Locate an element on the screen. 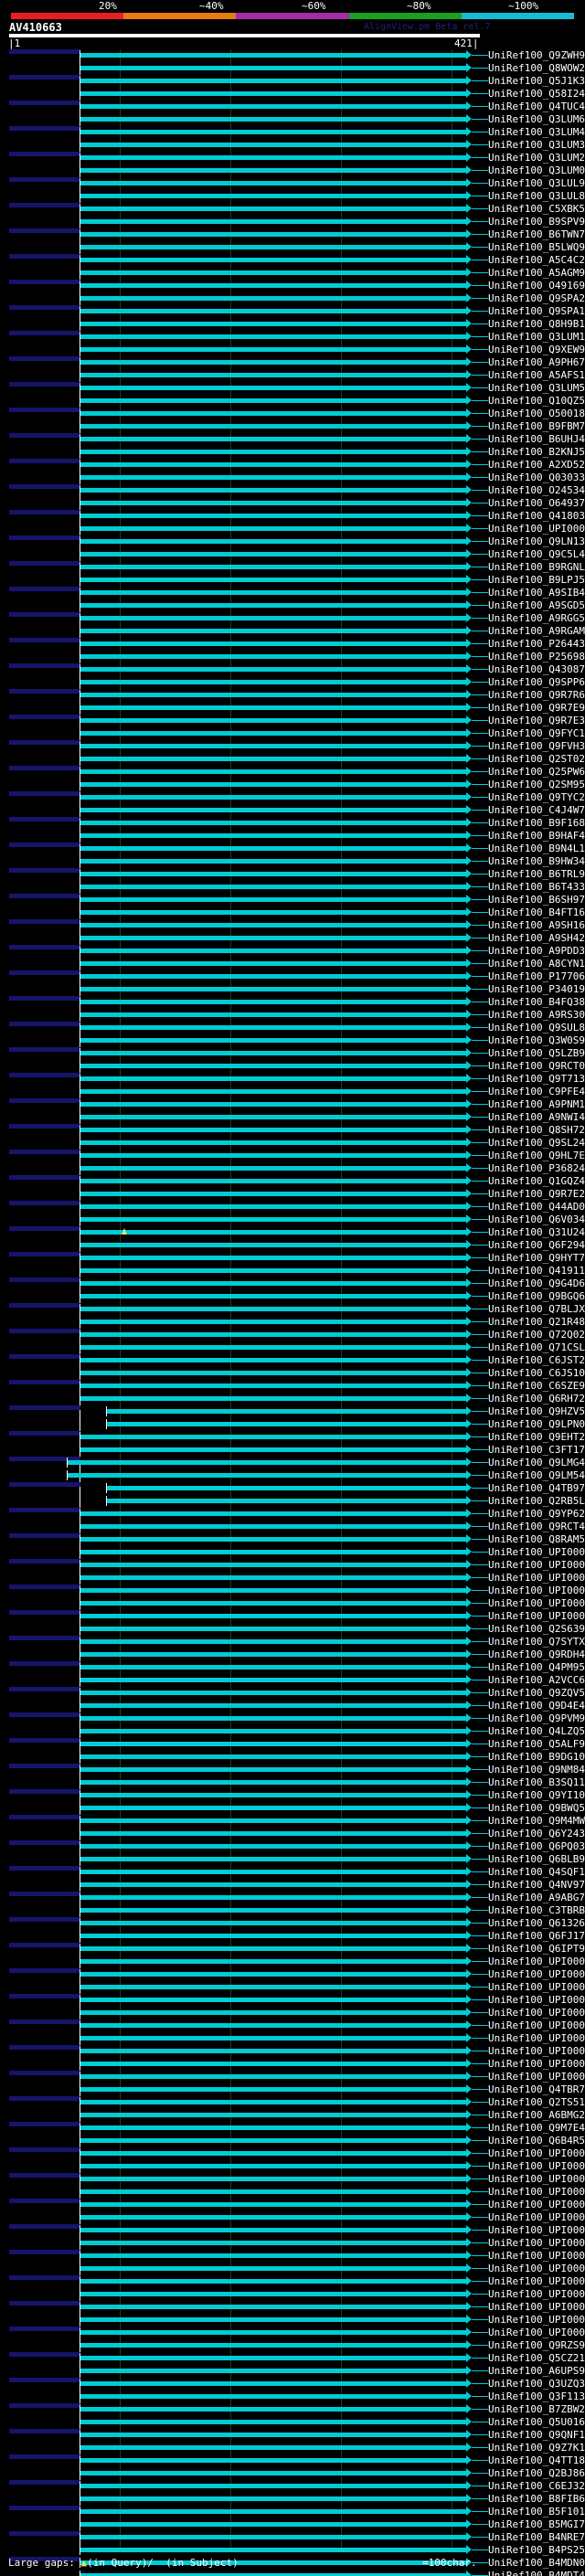 Image resolution: width=585 pixels, height=2576 pixels. hit-row: UniRef100_Q9HL7E is located at coordinates (293, 1156).